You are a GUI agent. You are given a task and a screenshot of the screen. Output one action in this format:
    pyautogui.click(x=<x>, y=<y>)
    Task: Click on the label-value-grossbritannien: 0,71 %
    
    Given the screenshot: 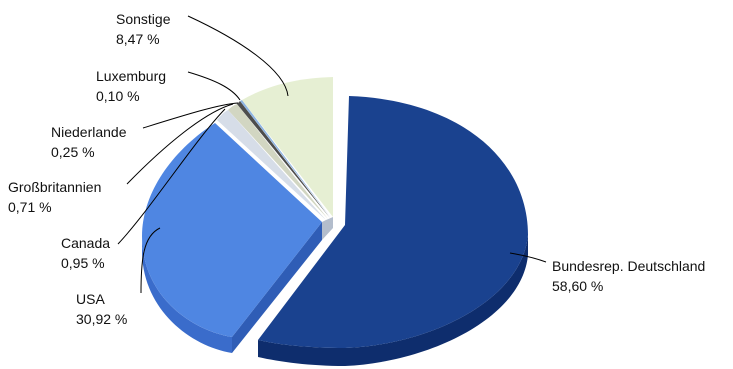 What is the action you would take?
    pyautogui.click(x=30, y=207)
    